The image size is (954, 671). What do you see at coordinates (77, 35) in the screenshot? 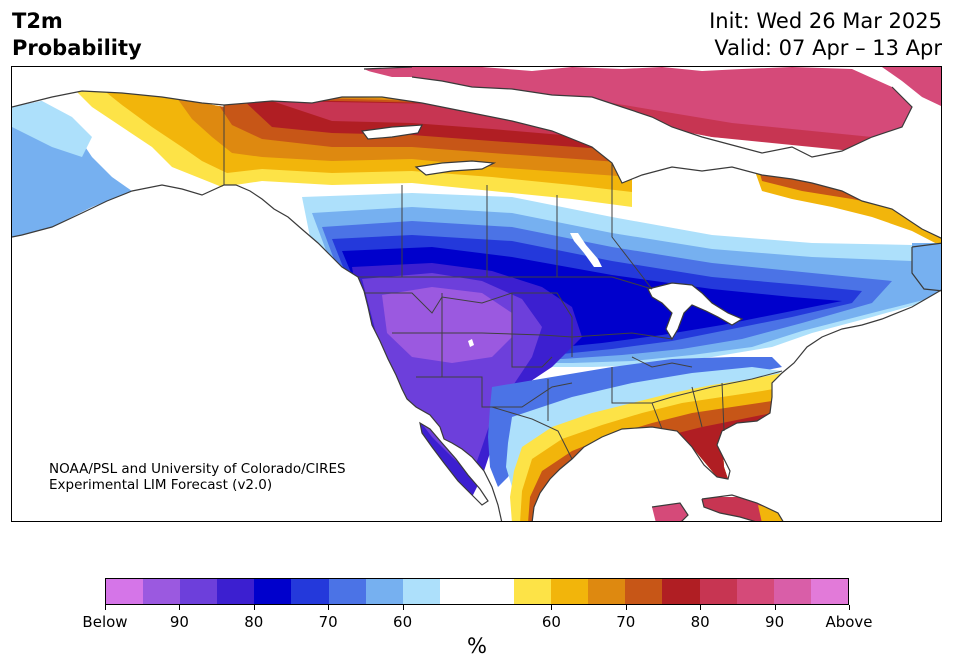
I see `map-title: T2m Probability` at bounding box center [77, 35].